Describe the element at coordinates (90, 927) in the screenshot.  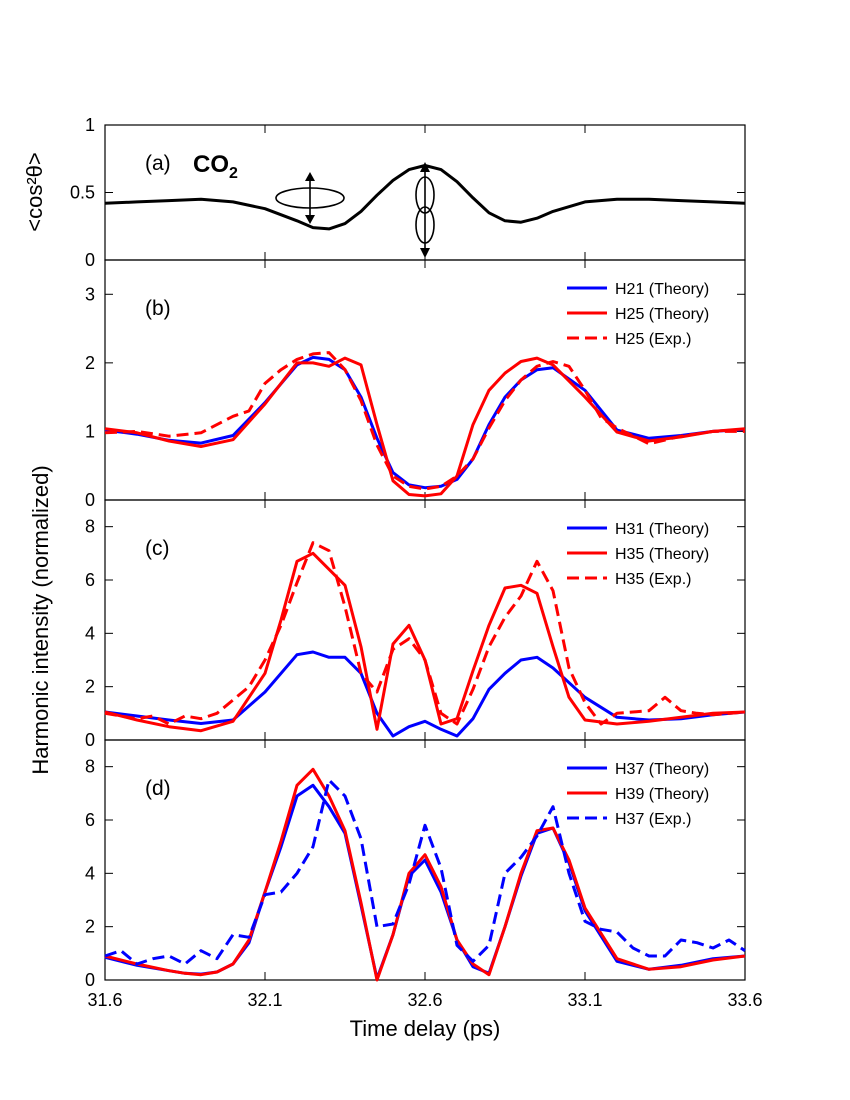
I see `panel-d-ytick-label: 2` at that location.